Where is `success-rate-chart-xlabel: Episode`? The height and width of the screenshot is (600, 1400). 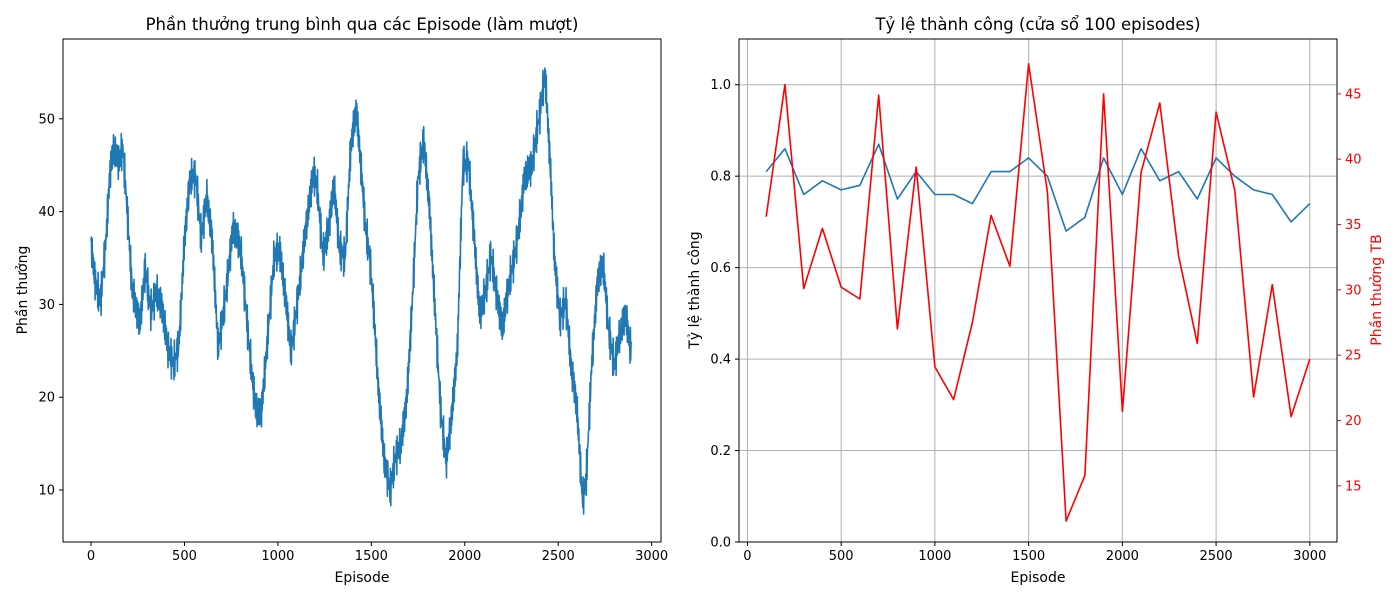 success-rate-chart-xlabel: Episode is located at coordinates (1038, 578).